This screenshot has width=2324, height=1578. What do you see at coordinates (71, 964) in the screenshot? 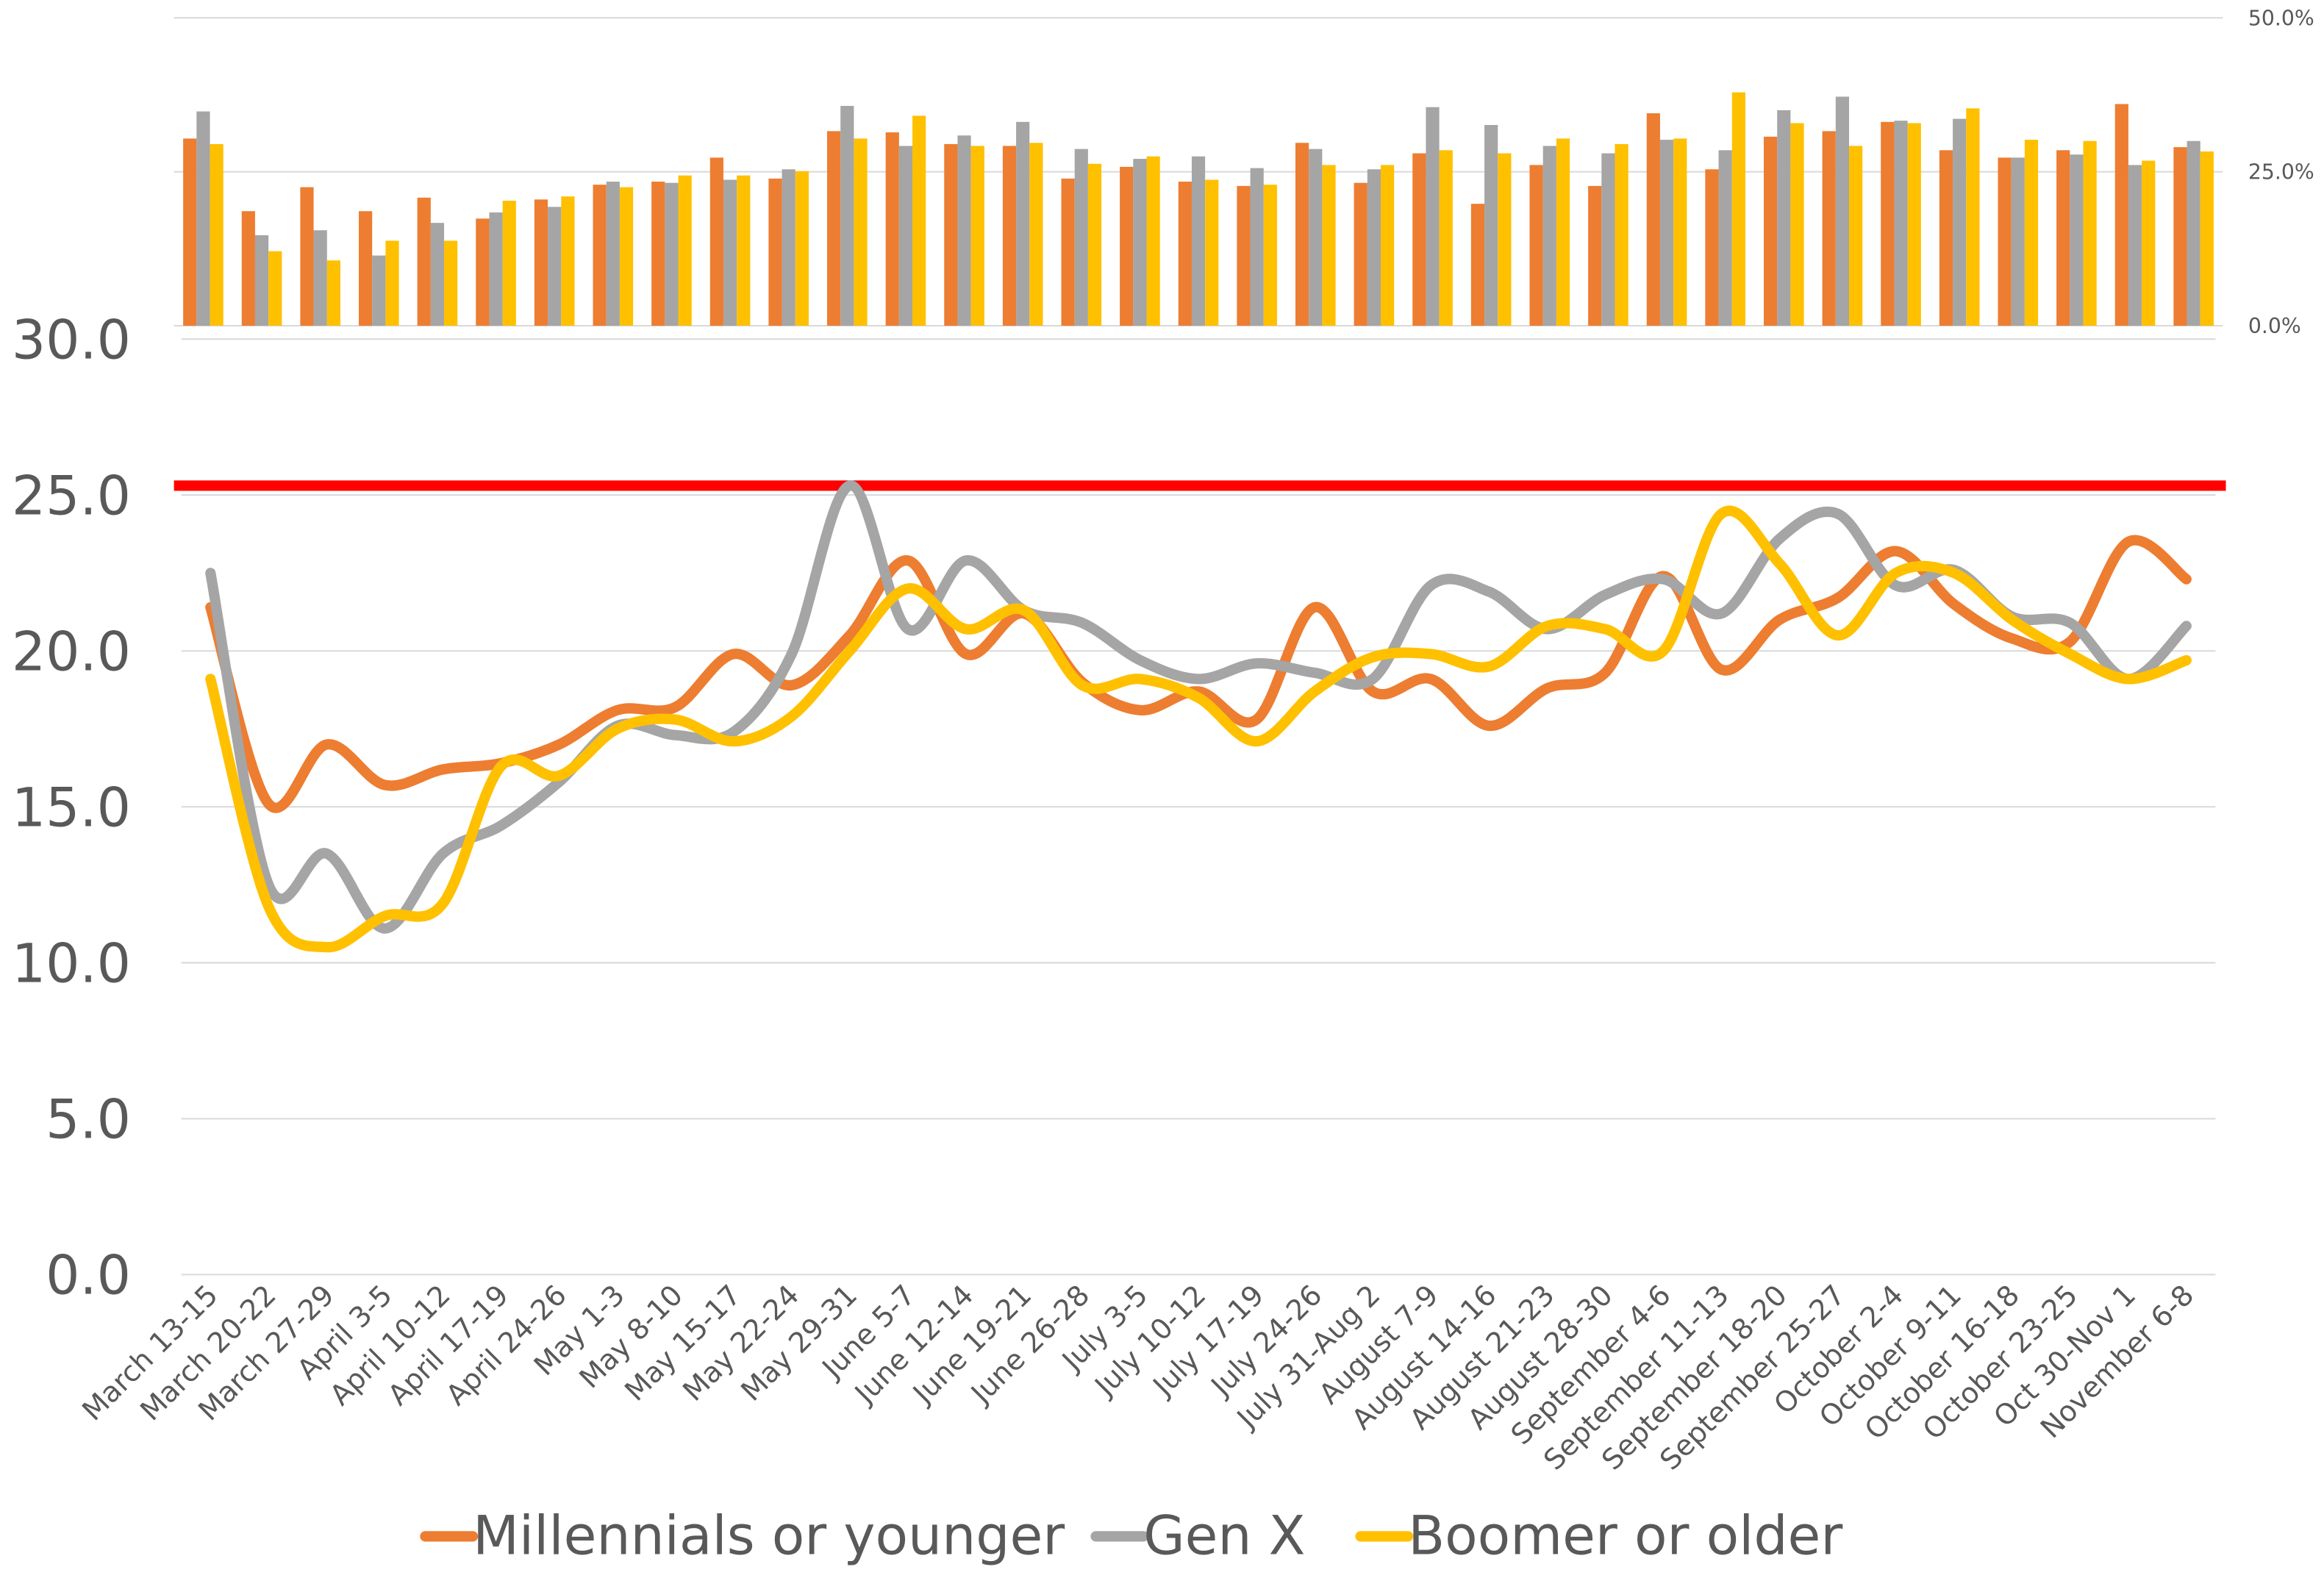
I see `y-tick-label: 10.0` at bounding box center [71, 964].